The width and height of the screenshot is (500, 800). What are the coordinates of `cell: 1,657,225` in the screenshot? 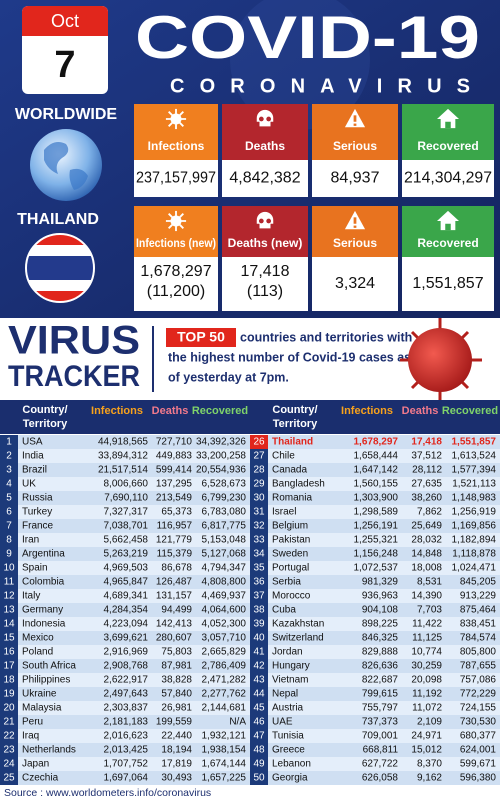 It's located at (224, 778).